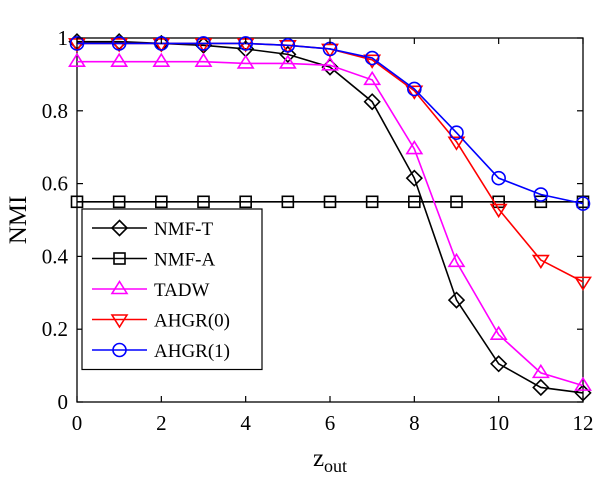  I want to click on series-nmf-a, so click(330, 202).